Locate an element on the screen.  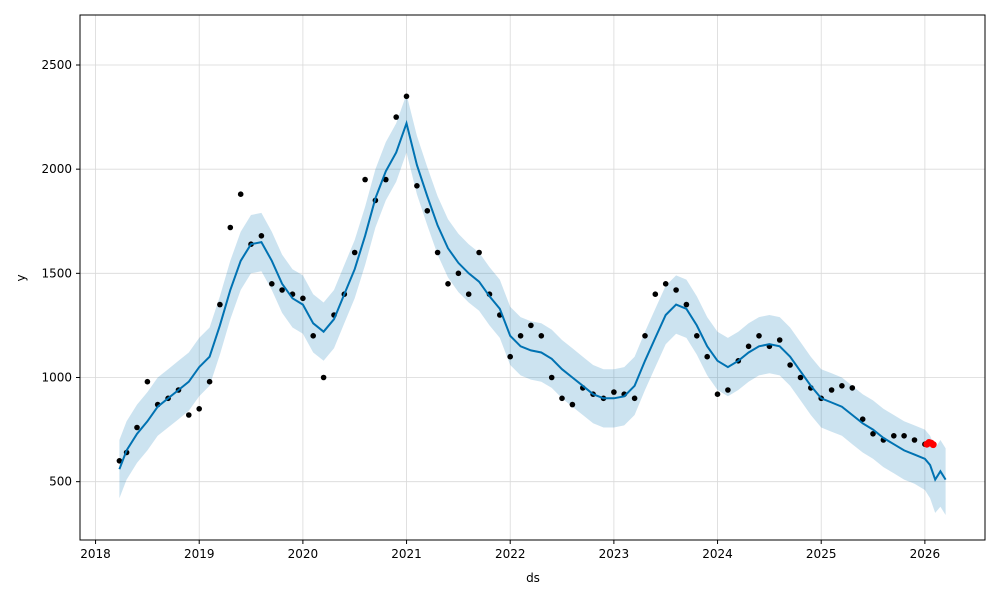
y-tick-label: 2500 is located at coordinates (56, 65).